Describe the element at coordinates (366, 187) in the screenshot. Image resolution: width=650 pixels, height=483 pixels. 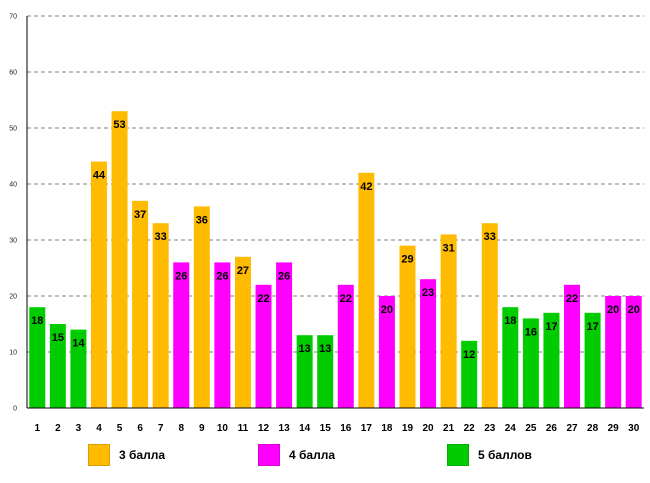
I see `data-label: 42` at that location.